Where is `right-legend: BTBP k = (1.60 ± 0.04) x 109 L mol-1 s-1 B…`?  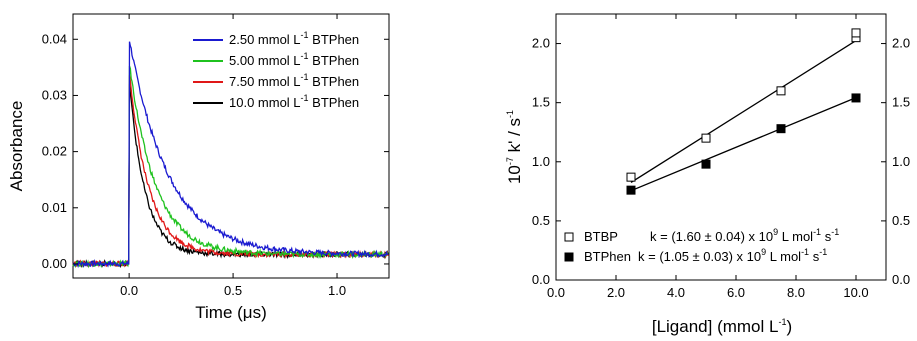 right-legend: BTBP k = (1.60 ± 0.04) x 109 L mol-1 s-1 B… is located at coordinates (701, 245).